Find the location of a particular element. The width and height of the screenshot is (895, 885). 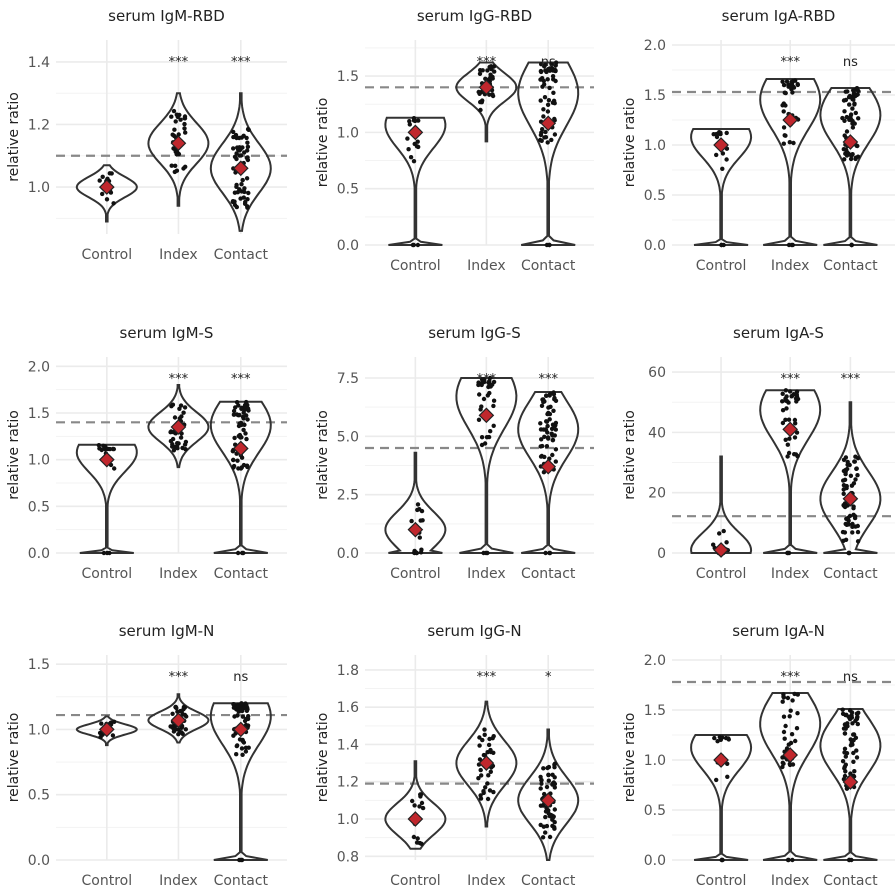

y-tick-label: 5.0 is located at coordinates (348, 437).